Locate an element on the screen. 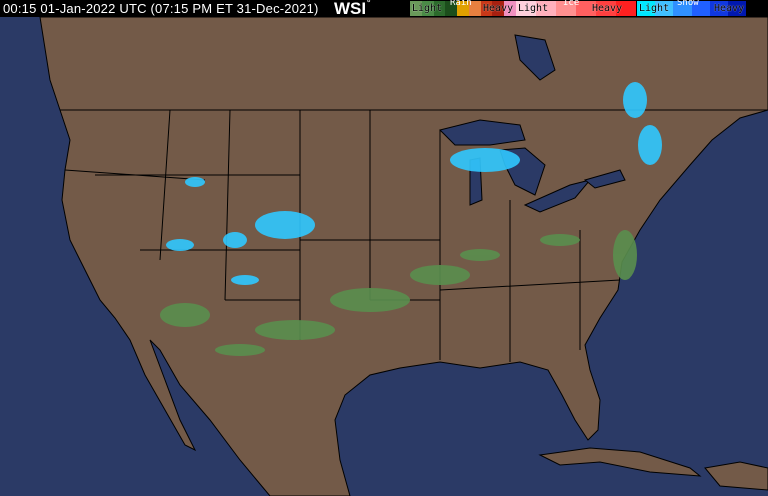  legend-ice-scale is located at coordinates (576, 8).